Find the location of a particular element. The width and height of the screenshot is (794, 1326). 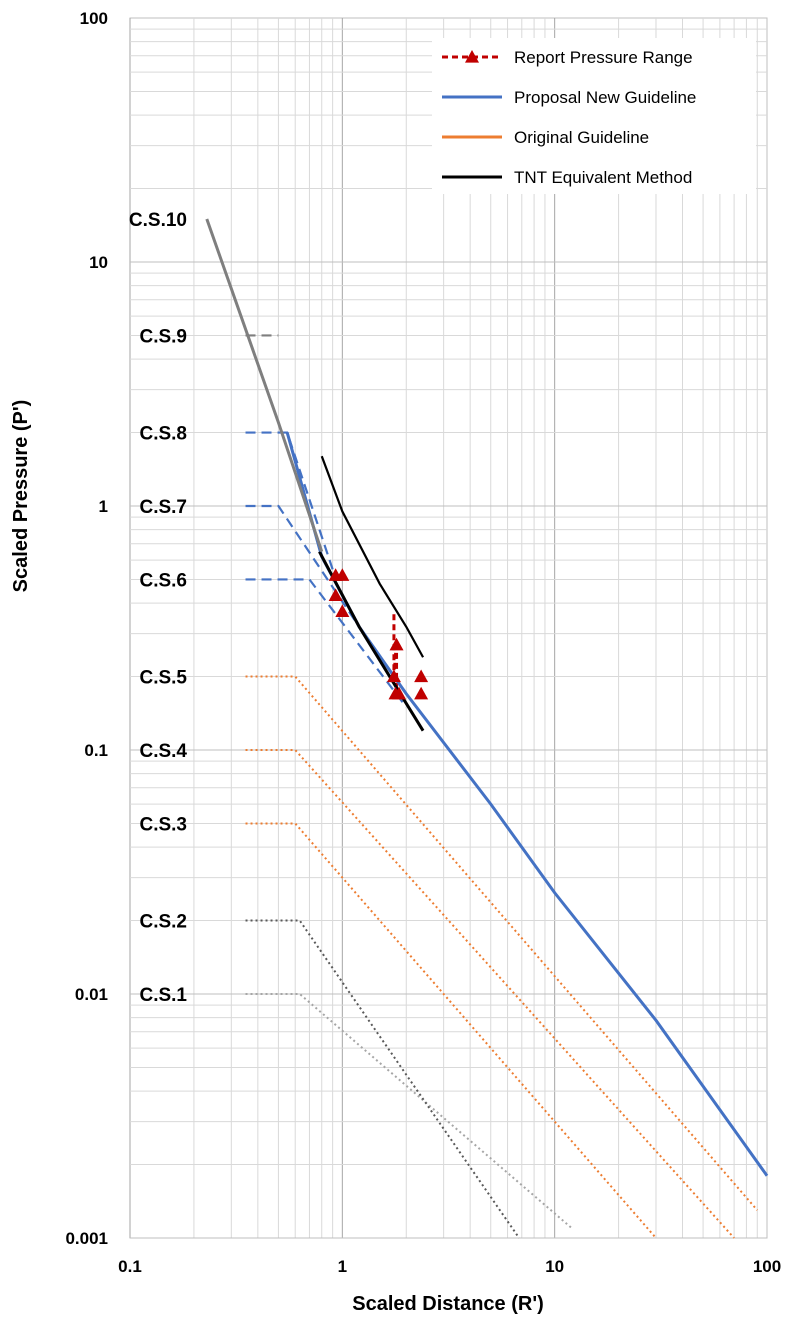

y-axis-title: Scaled Pressure (P') is located at coordinates (21, 496).